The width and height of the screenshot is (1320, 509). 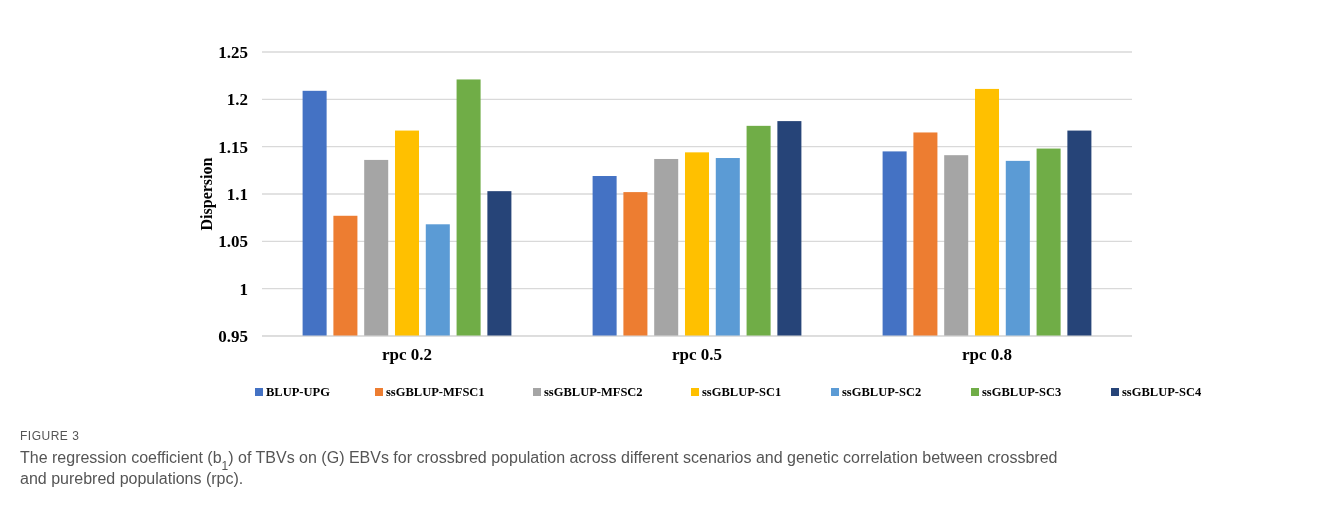 I want to click on legend-label: BLUP-UPG, so click(x=298, y=392).